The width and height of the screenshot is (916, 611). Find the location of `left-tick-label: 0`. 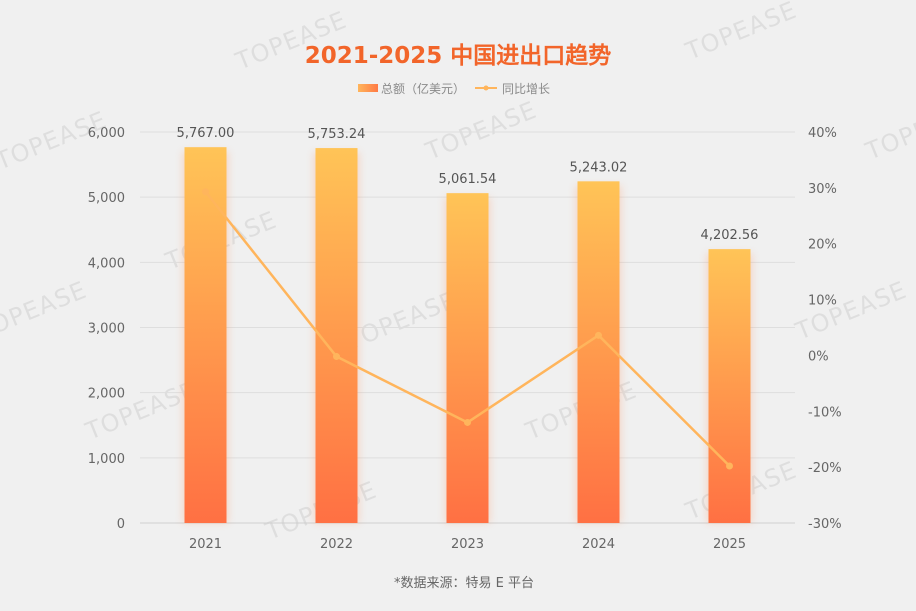

left-tick-label: 0 is located at coordinates (121, 524).